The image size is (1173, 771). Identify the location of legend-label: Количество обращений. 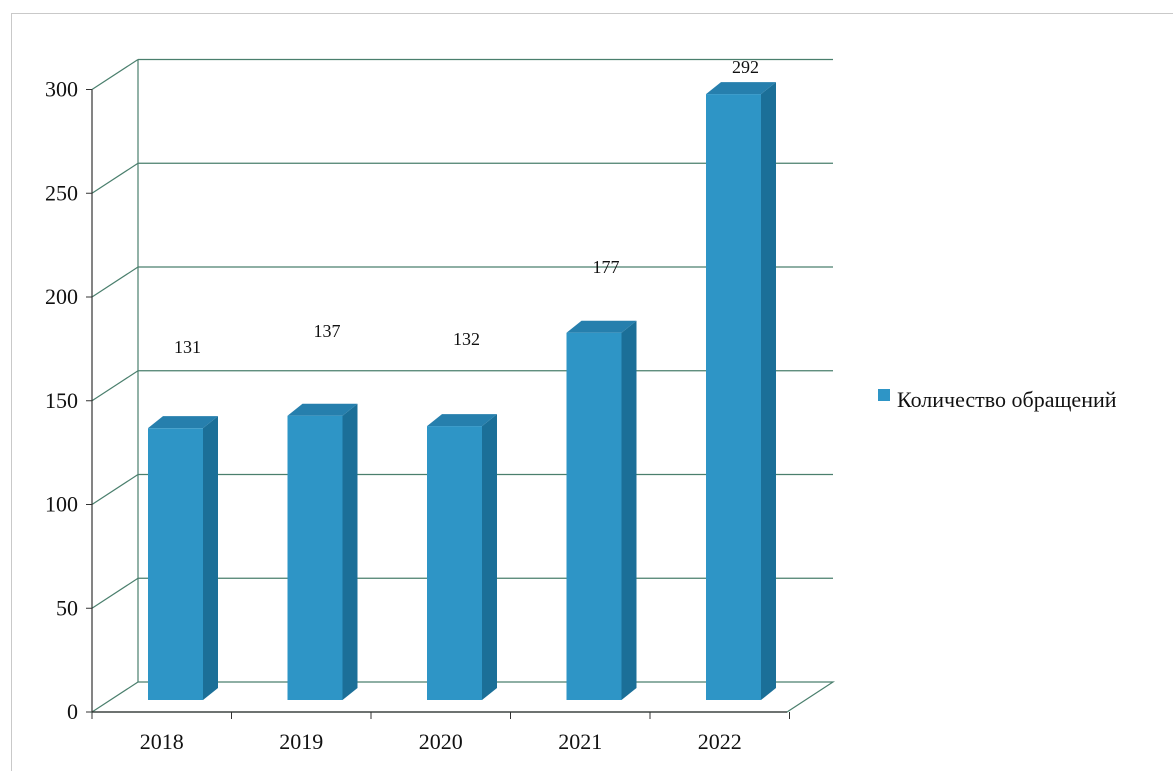
(1007, 399).